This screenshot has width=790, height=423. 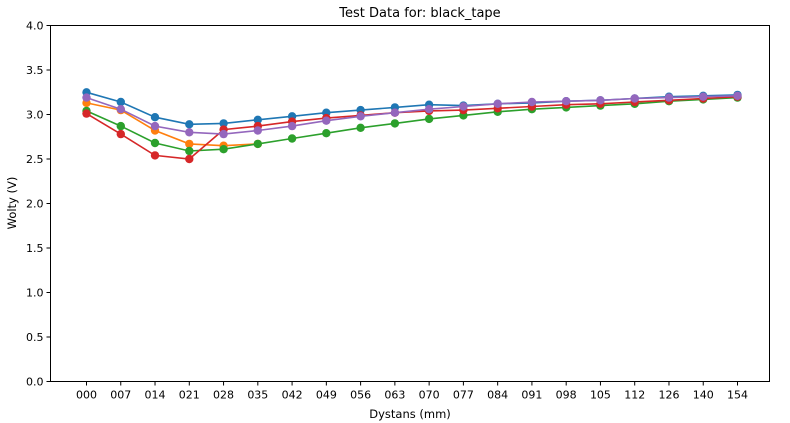 I want to click on x-tick-label: 091, so click(x=531, y=395).